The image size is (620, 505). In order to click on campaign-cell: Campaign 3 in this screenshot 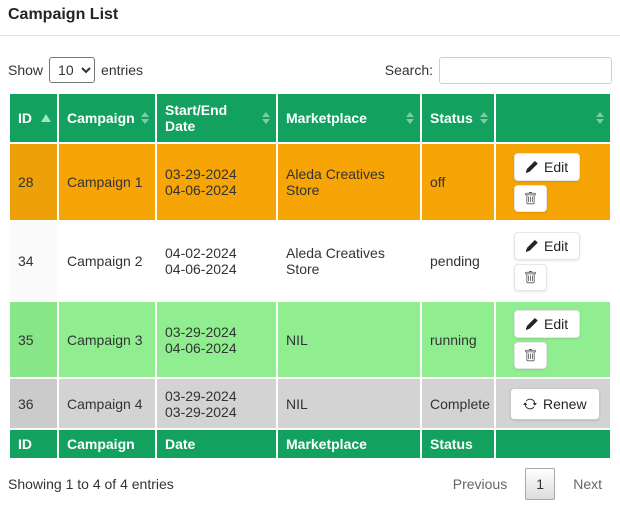, I will do `click(107, 339)`.